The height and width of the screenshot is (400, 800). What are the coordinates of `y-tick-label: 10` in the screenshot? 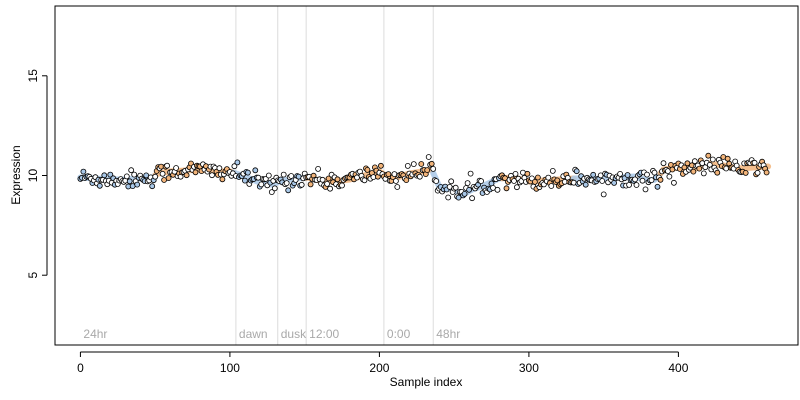 It's located at (33, 176).